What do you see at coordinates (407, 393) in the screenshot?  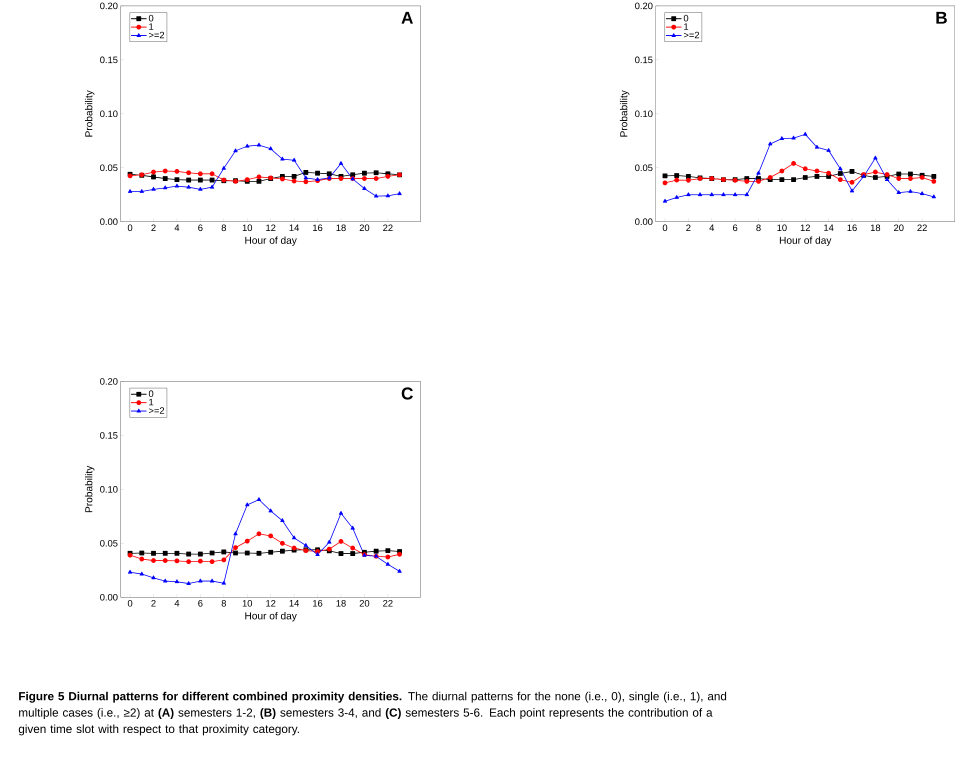 I see `chart-title: C` at bounding box center [407, 393].